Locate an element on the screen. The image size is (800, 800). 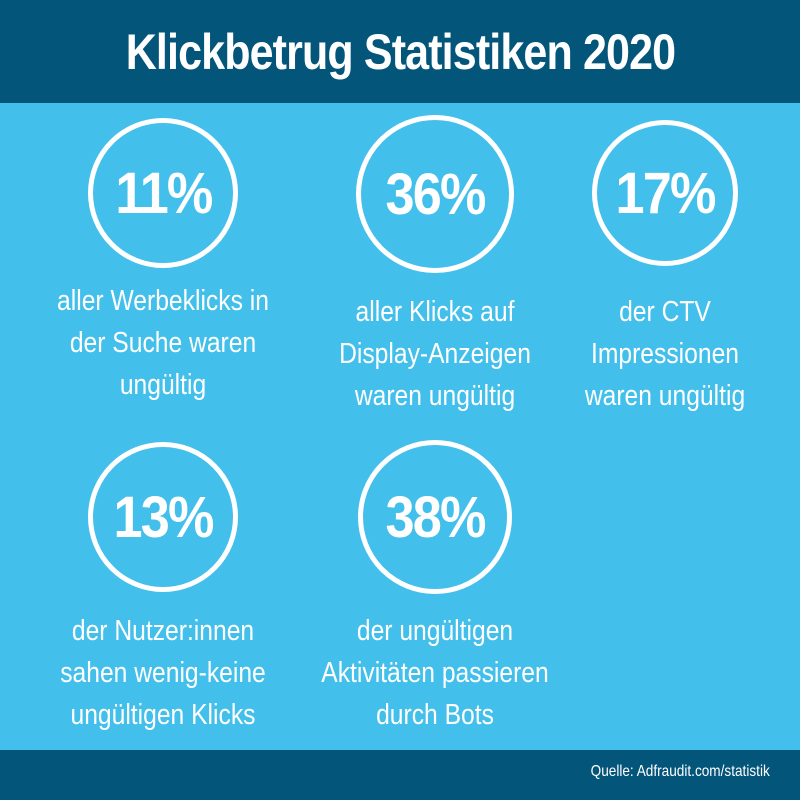
desc-line: Aktivitäten passieren is located at coordinates (435, 673).